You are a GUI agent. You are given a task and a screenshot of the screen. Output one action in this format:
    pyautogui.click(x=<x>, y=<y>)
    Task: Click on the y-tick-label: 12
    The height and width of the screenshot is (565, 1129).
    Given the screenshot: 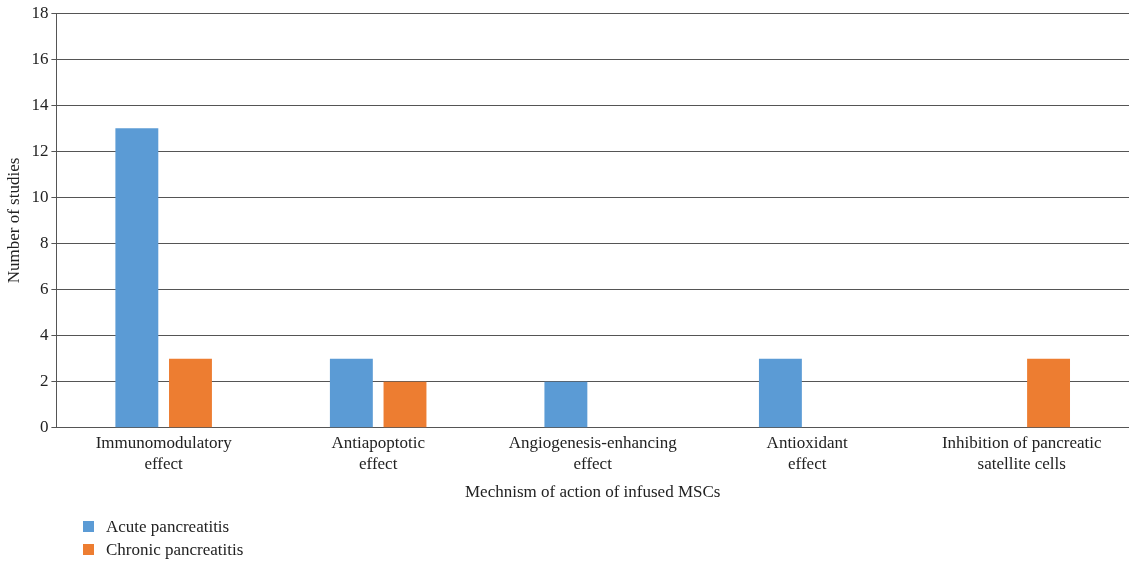 What is the action you would take?
    pyautogui.click(x=40, y=150)
    